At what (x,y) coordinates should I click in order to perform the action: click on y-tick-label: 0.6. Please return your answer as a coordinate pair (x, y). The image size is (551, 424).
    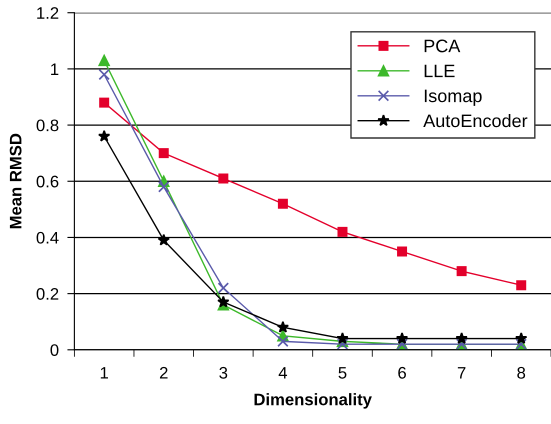
    Looking at the image, I should click on (47, 182).